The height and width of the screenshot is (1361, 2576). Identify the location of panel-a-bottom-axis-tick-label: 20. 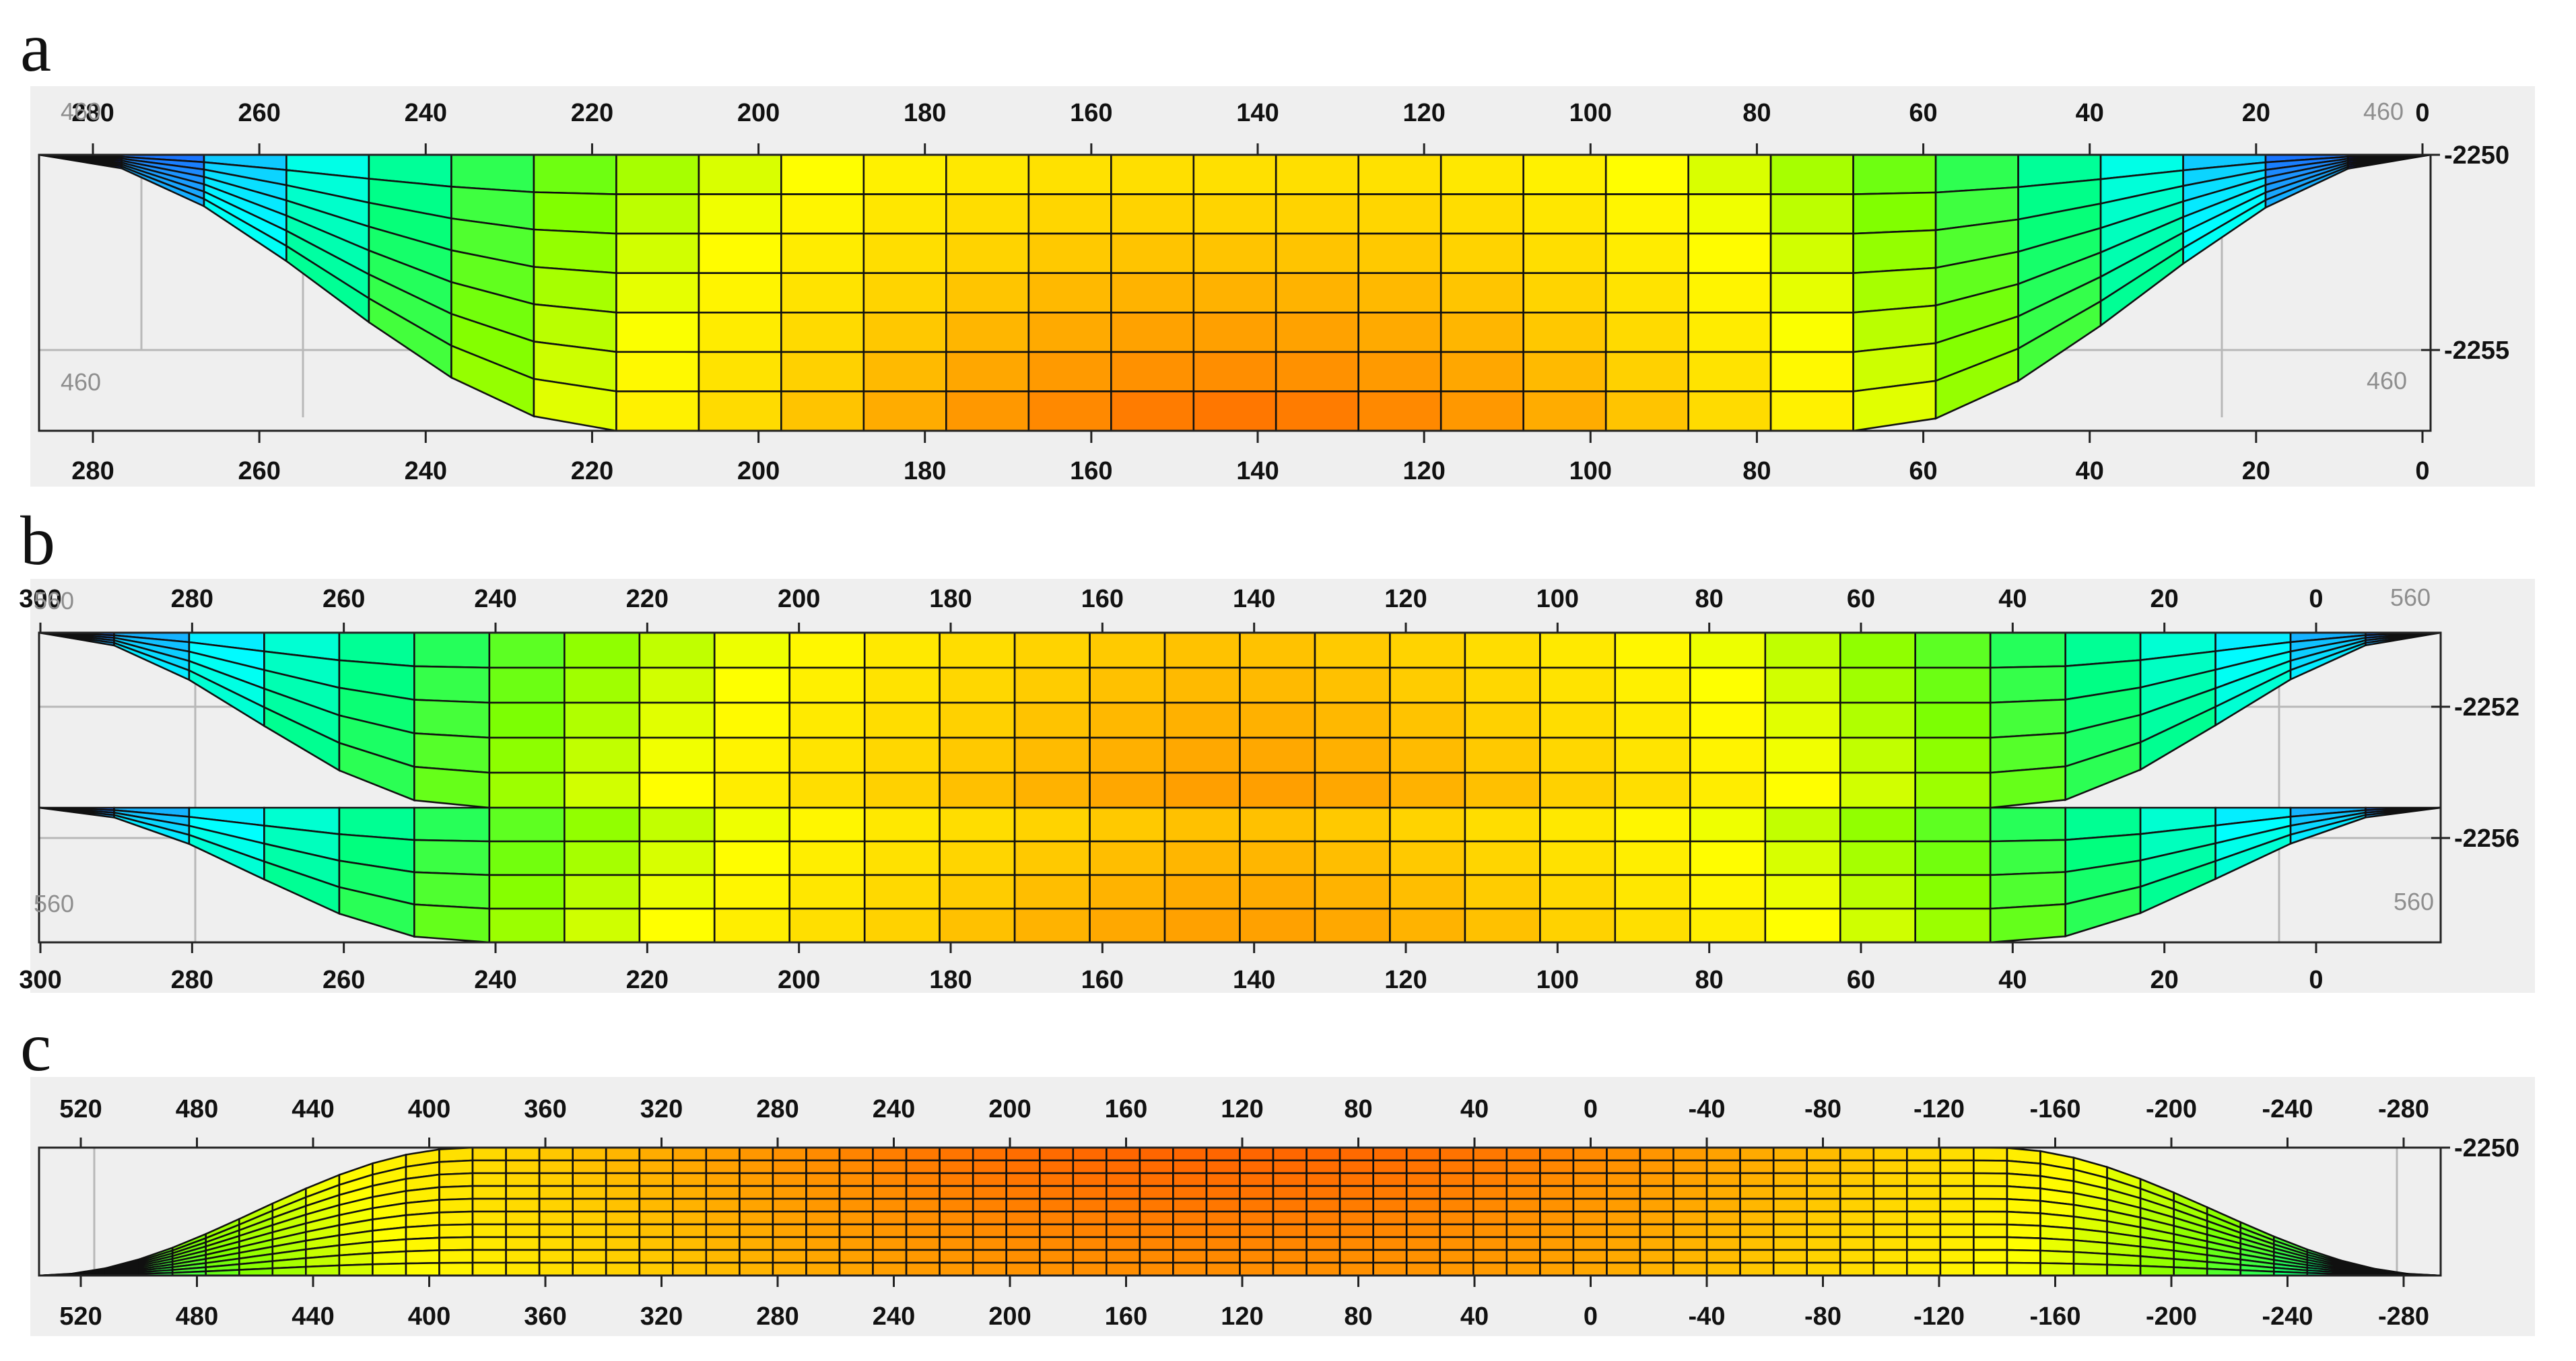
(2256, 471).